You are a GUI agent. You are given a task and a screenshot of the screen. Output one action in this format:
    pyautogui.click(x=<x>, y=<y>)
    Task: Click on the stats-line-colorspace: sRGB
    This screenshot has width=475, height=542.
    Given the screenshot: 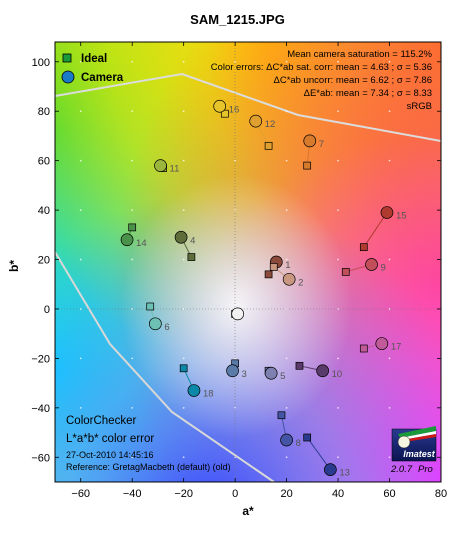 What is the action you would take?
    pyautogui.click(x=419, y=106)
    